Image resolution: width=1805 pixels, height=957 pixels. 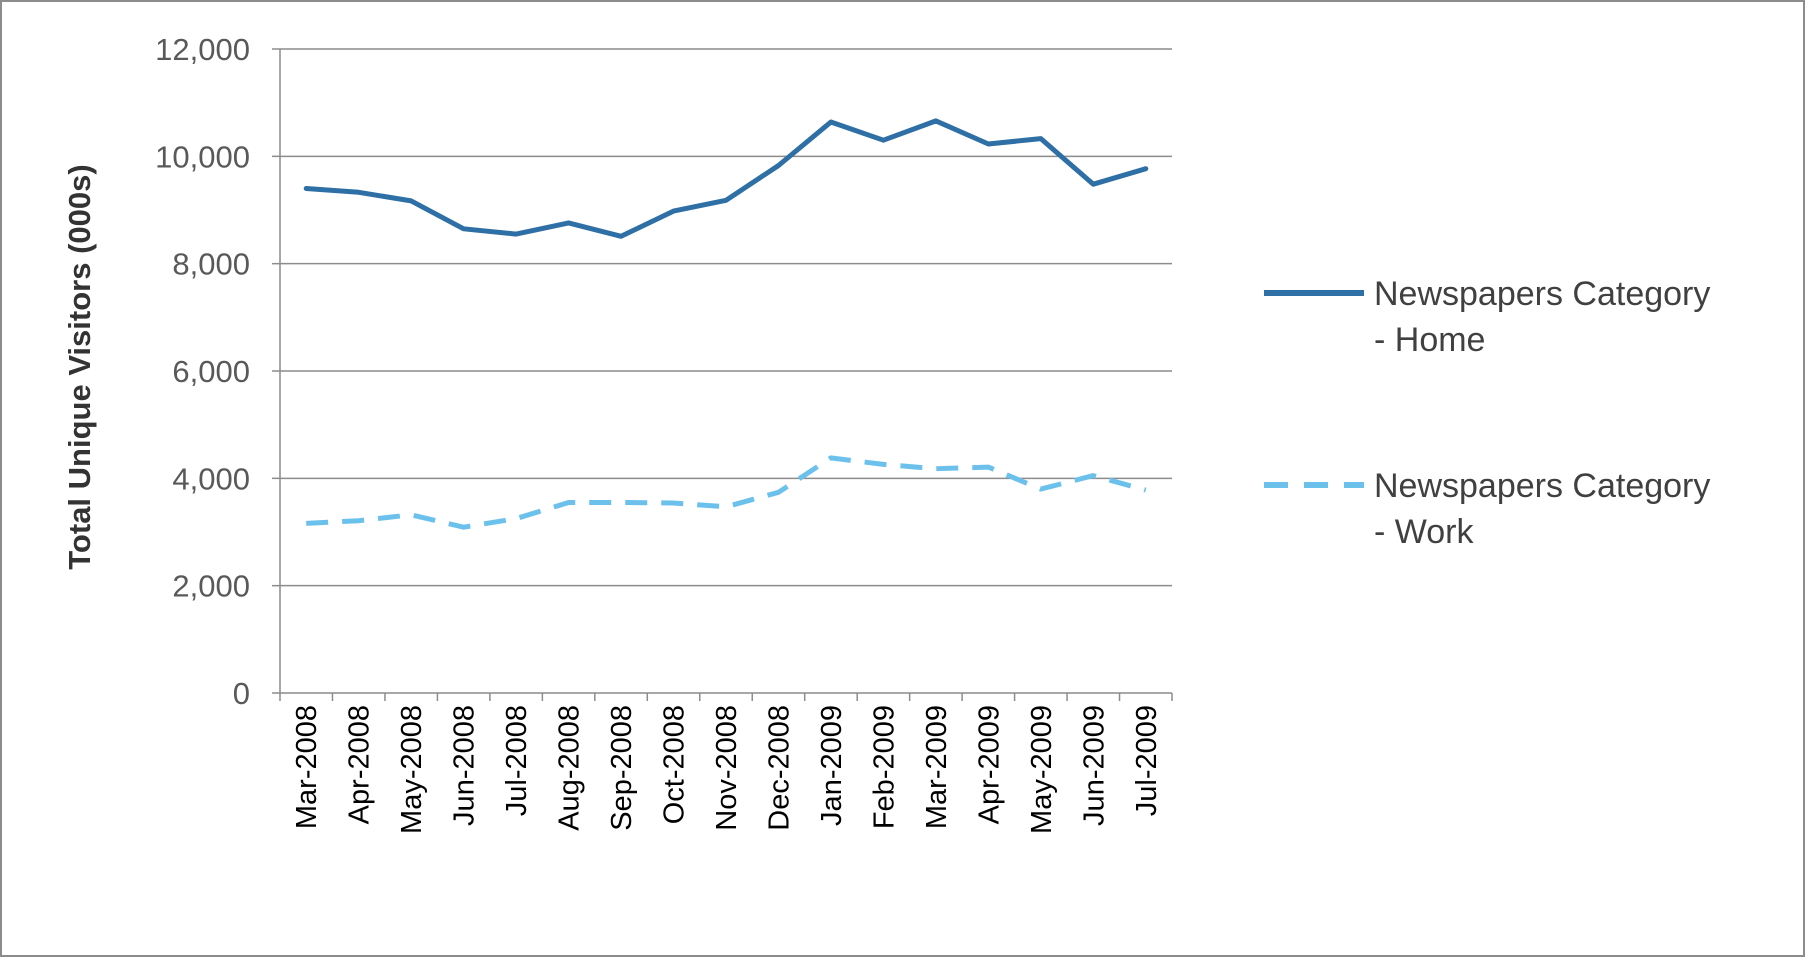 I want to click on y-tick-label: 8,000, so click(x=211, y=264).